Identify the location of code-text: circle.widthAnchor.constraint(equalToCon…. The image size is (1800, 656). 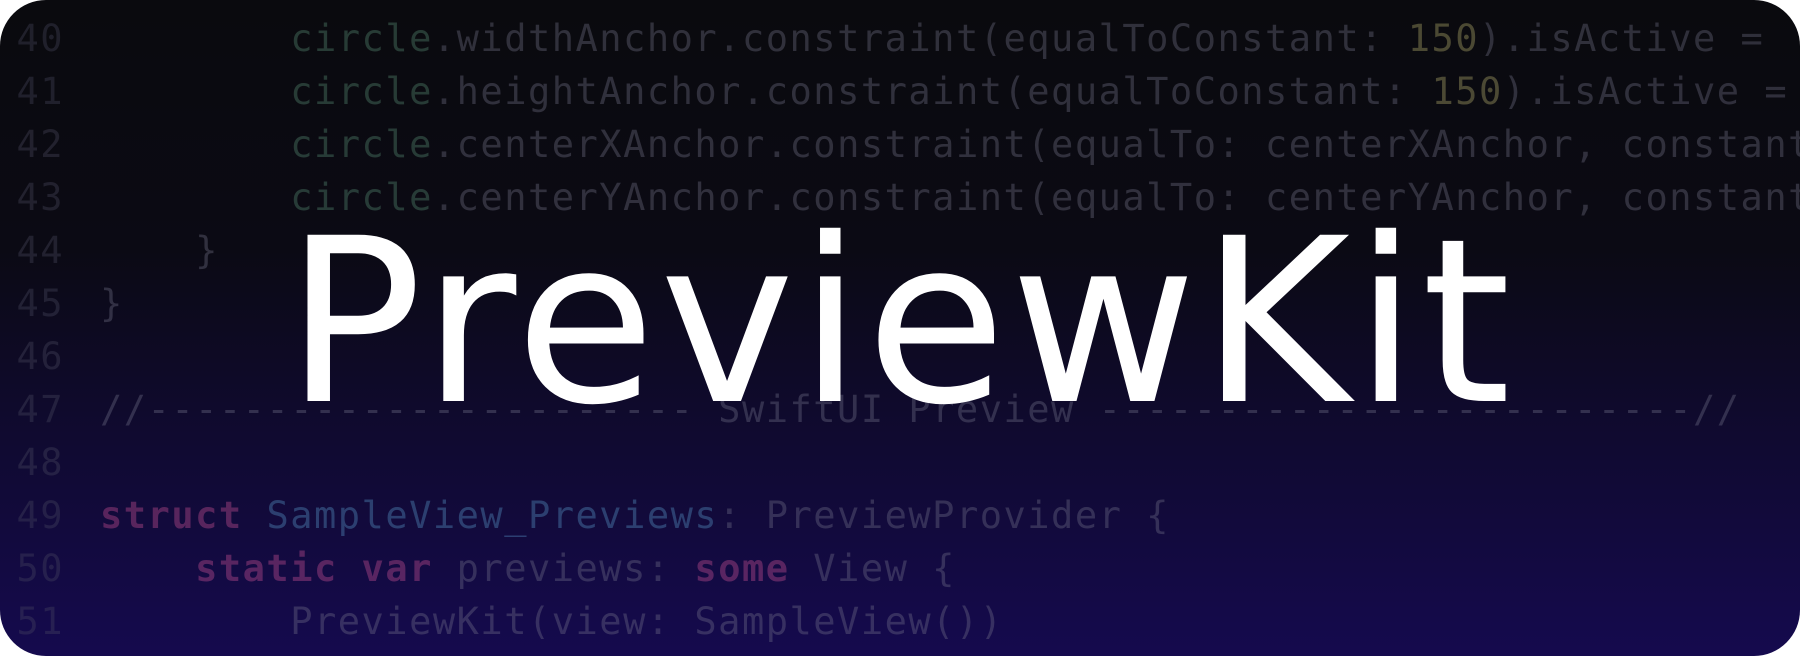
(1039, 38).